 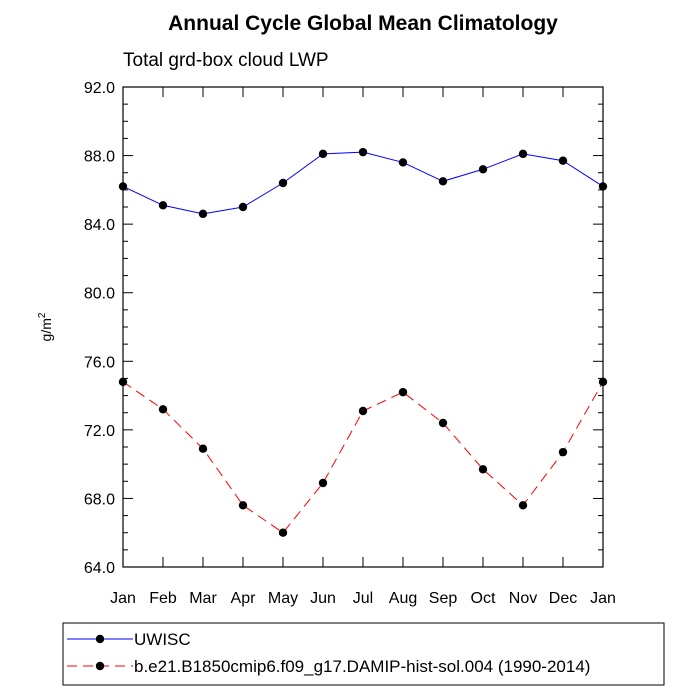 I want to click on x-tick-label: Mar, so click(x=203, y=598).